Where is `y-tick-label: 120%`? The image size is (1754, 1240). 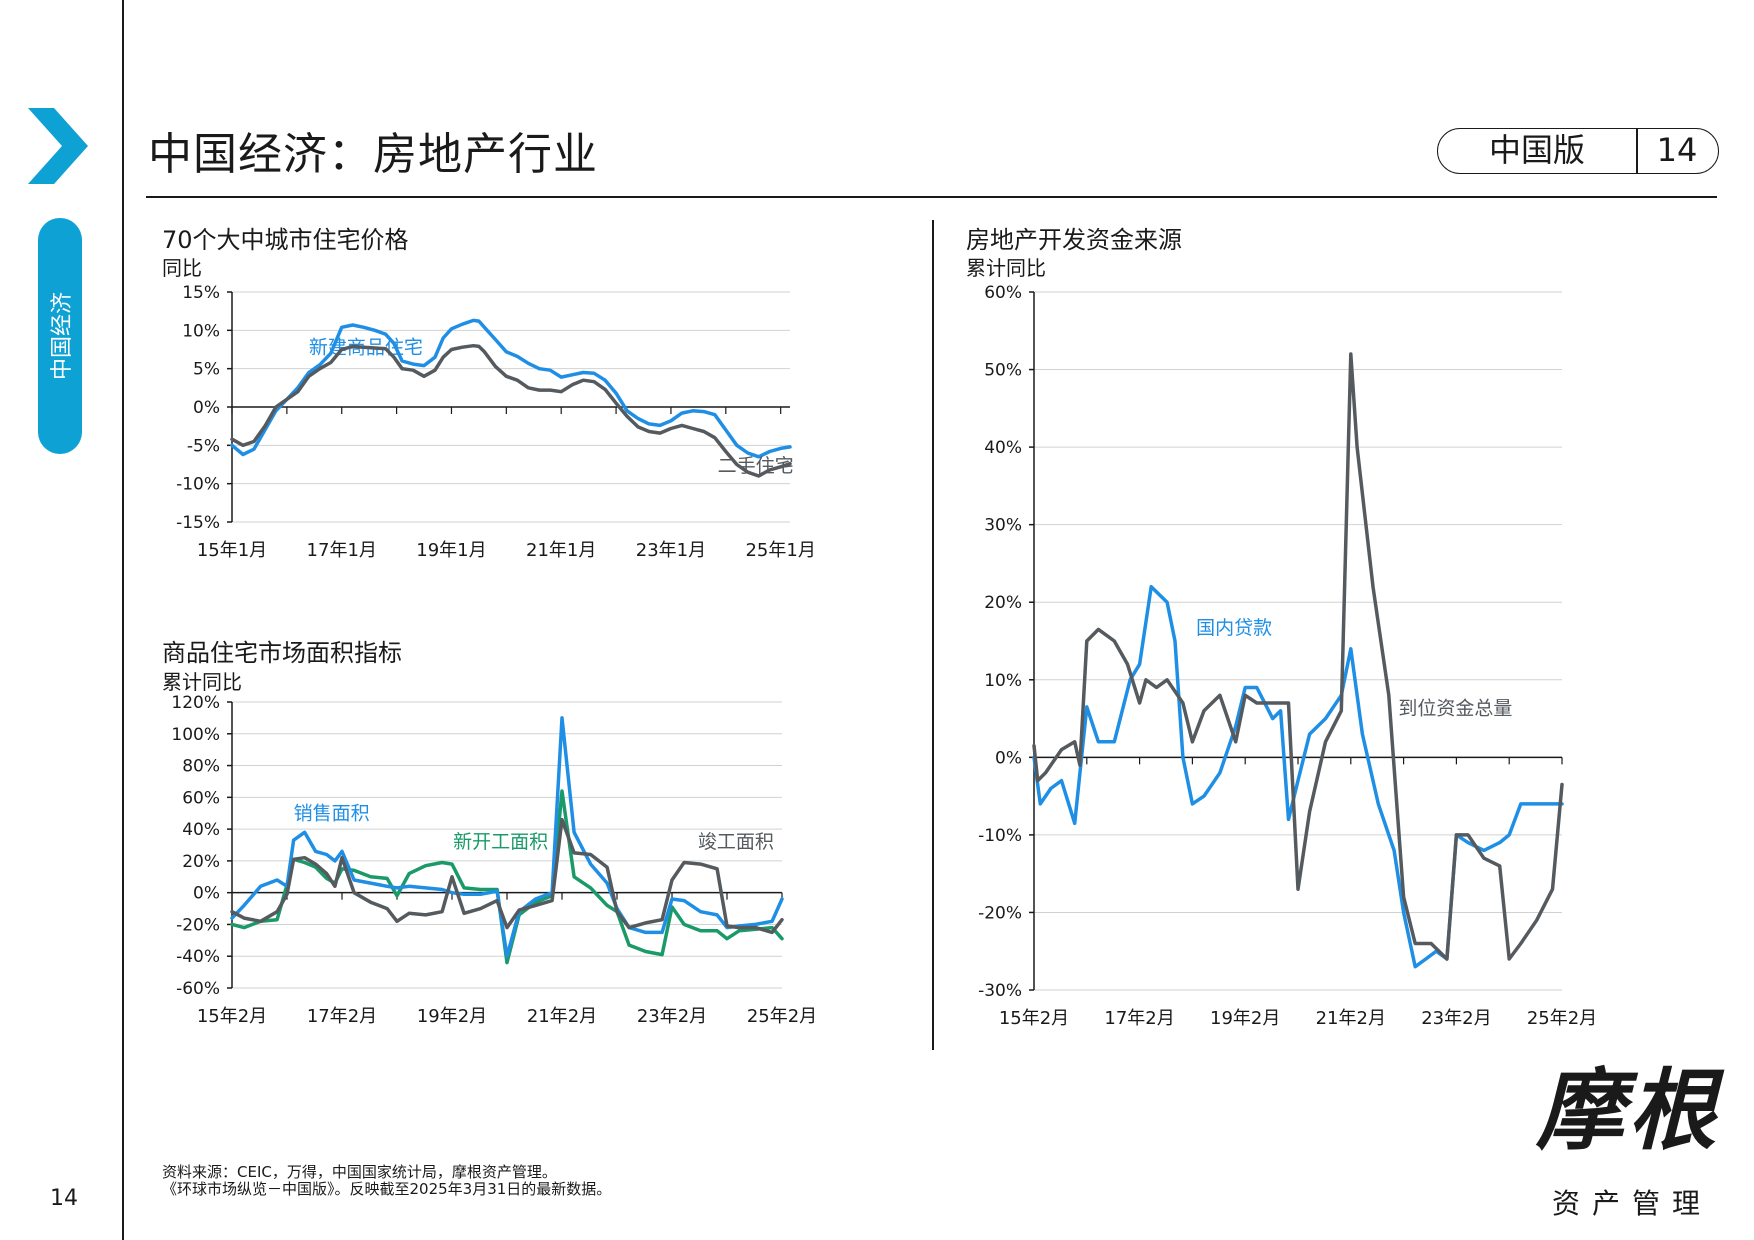
y-tick-label: 120% is located at coordinates (195, 703).